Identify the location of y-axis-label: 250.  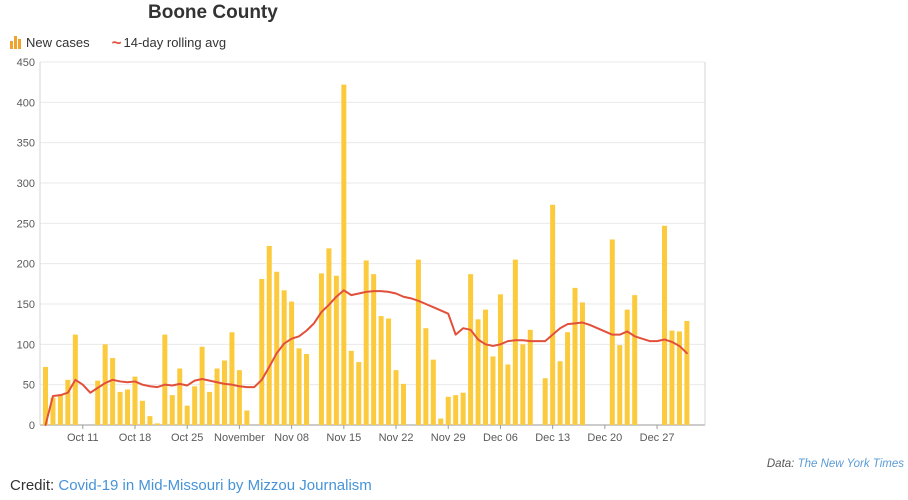
(26, 224).